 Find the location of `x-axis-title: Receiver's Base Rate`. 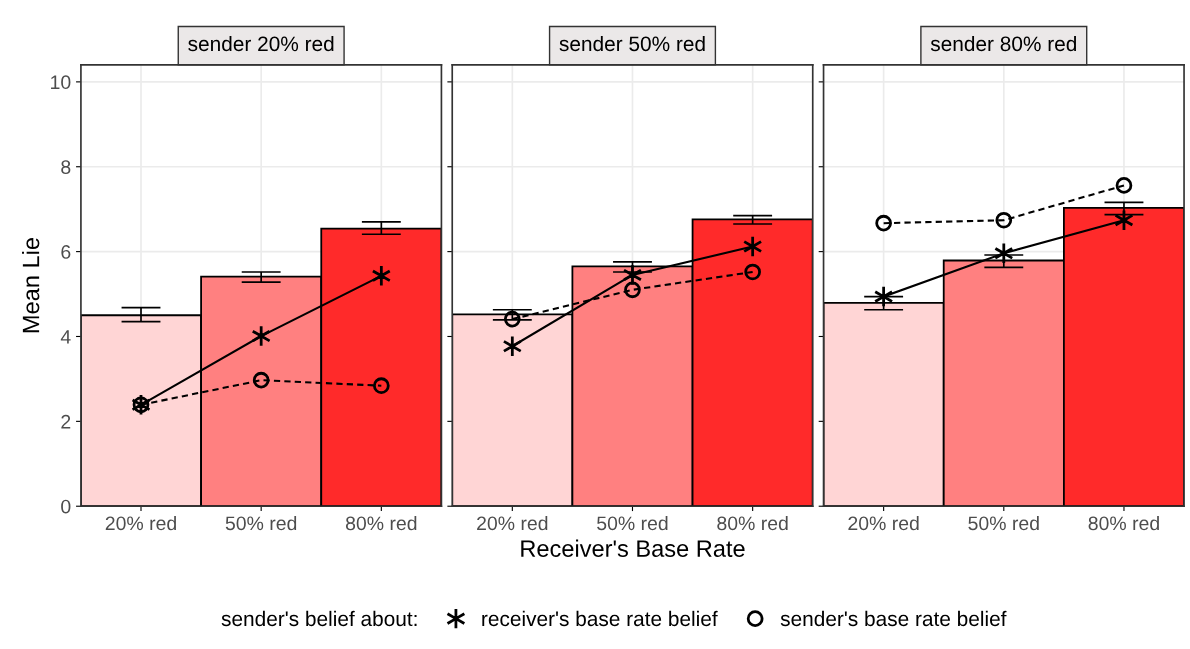

x-axis-title: Receiver's Base Rate is located at coordinates (633, 548).